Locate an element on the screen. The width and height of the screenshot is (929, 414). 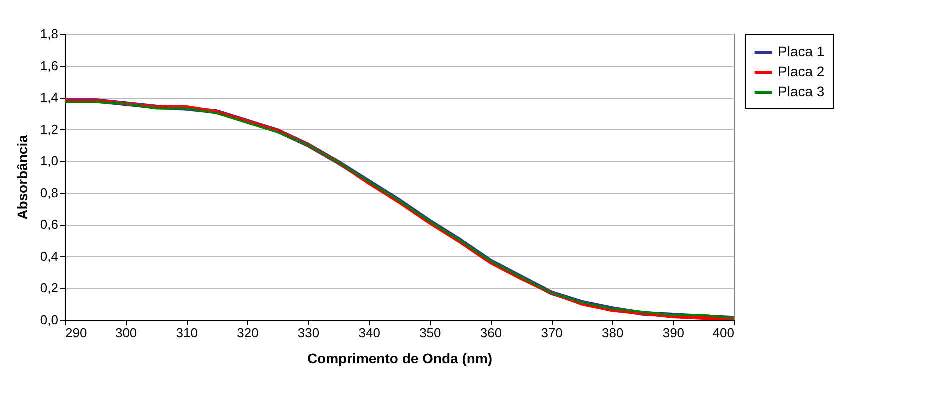
x-tick-label: 340 is located at coordinates (369, 333).